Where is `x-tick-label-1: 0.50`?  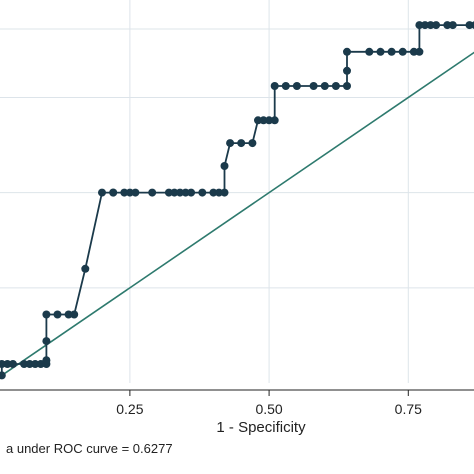 x-tick-label-1: 0.50 is located at coordinates (268, 409).